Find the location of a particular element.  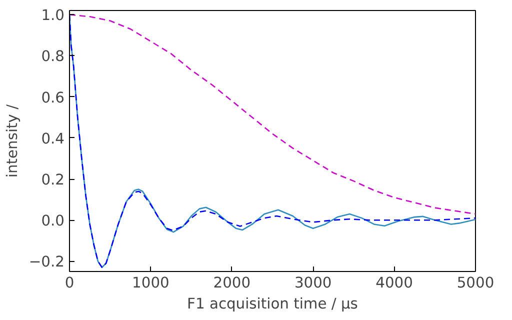

x-tick-label: 2000 is located at coordinates (232, 283).